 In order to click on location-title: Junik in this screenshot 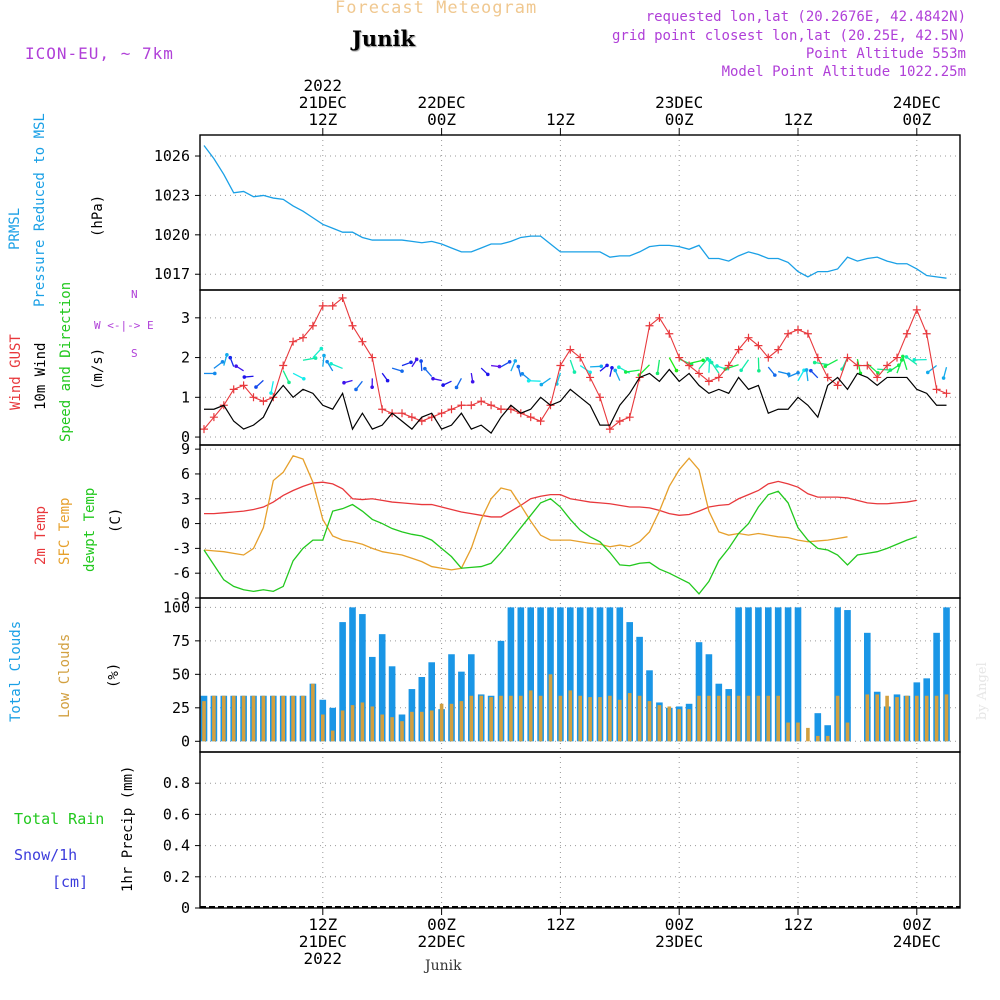, I will do `click(383, 38)`.